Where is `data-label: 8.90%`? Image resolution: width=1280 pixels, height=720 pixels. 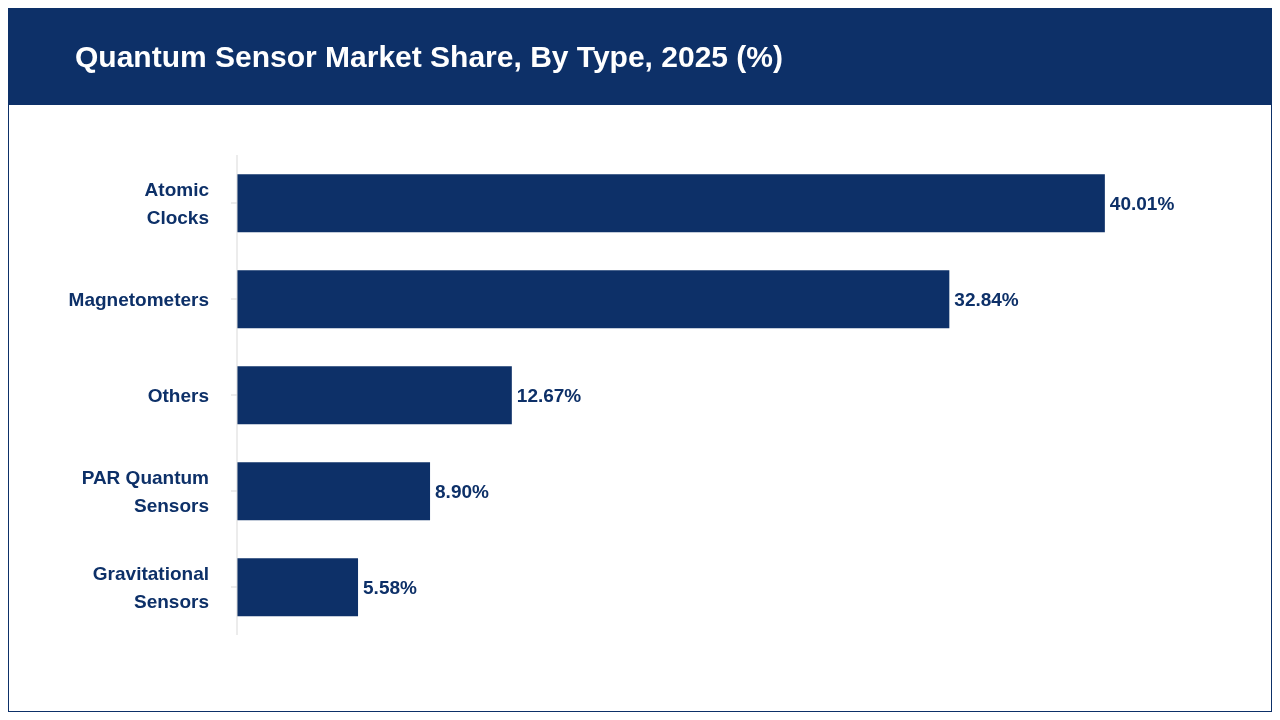
data-label: 8.90% is located at coordinates (462, 491).